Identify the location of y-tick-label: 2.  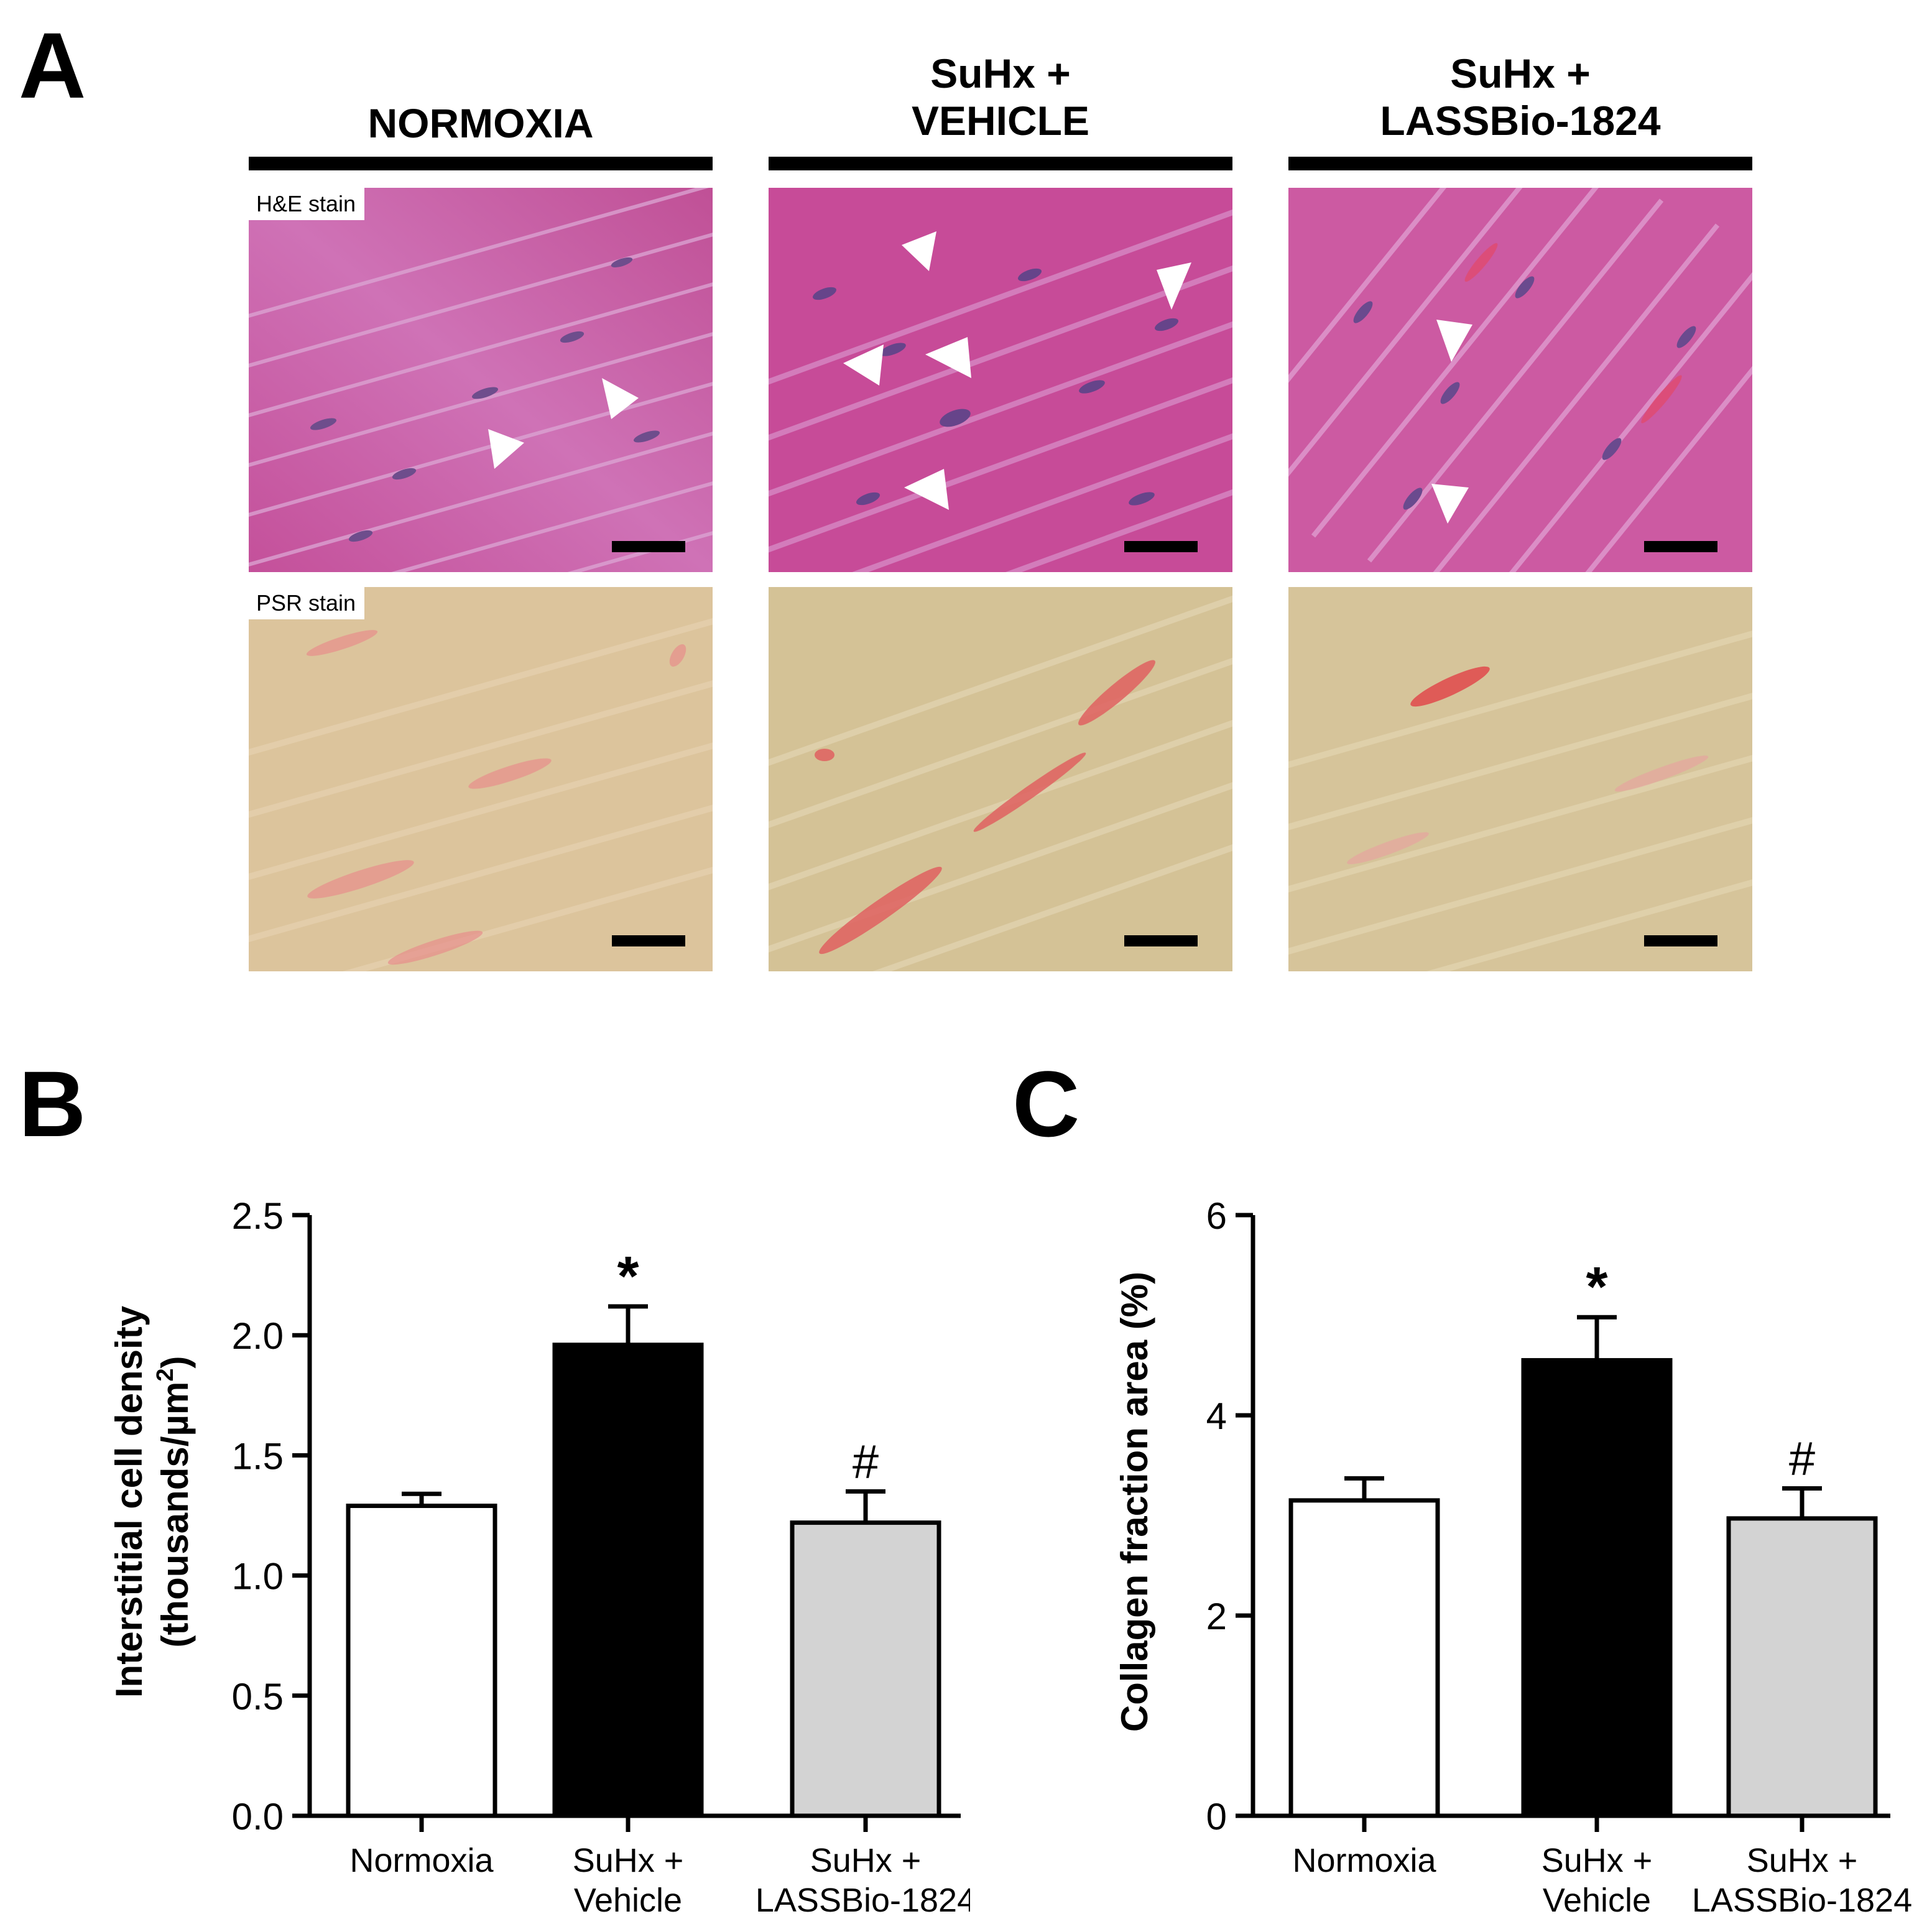
(1216, 1616).